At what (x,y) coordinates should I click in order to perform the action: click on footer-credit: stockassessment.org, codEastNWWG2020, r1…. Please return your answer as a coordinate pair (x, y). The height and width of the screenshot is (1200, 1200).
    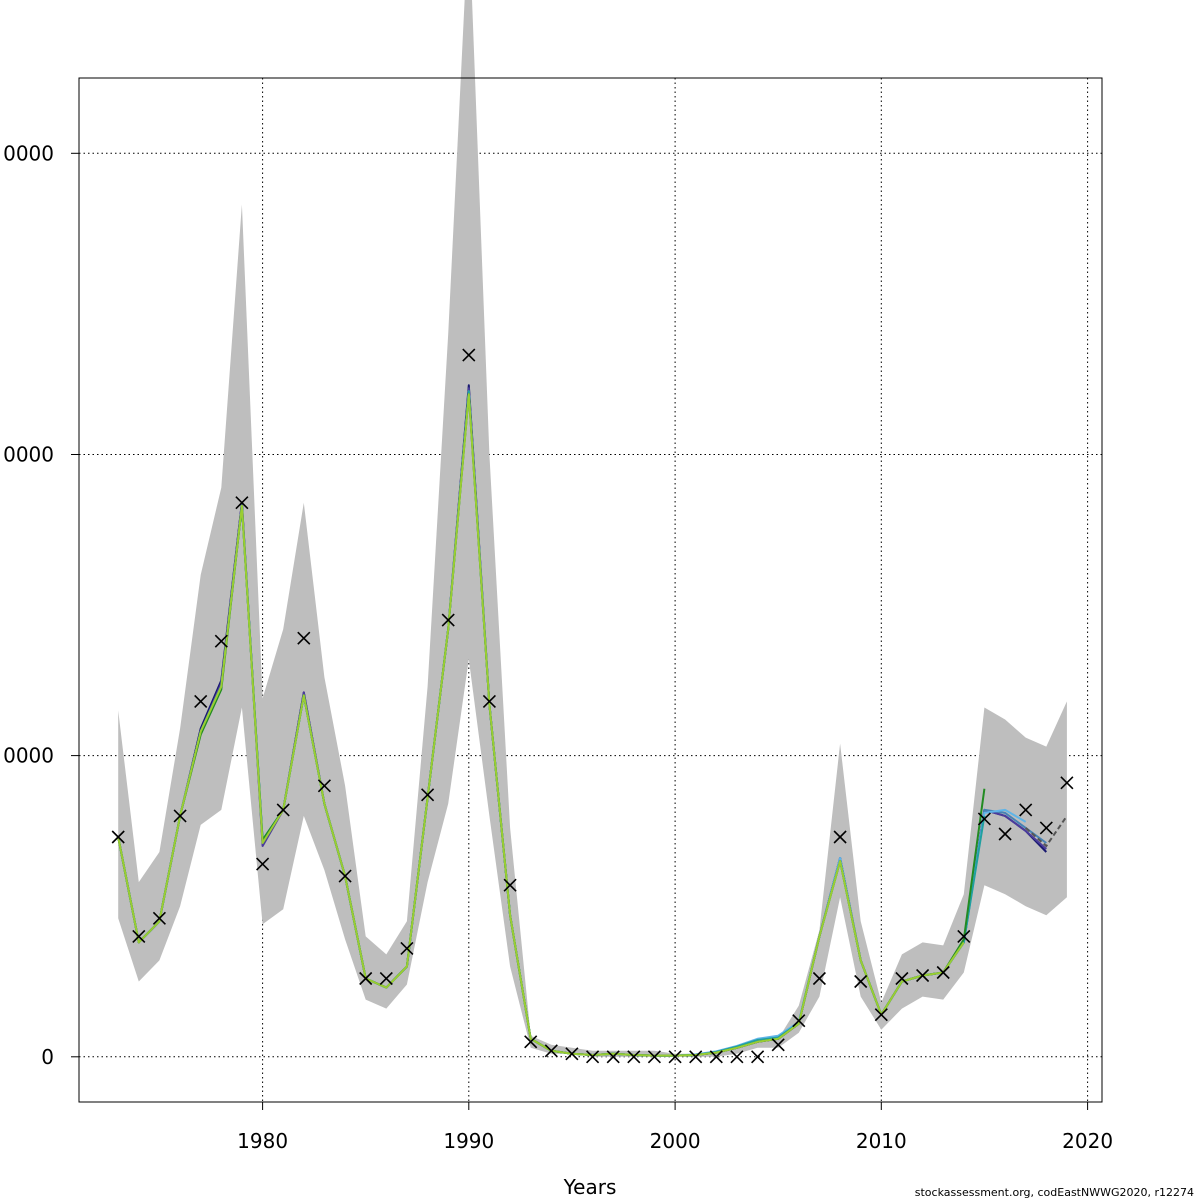
    Looking at the image, I should click on (1054, 1192).